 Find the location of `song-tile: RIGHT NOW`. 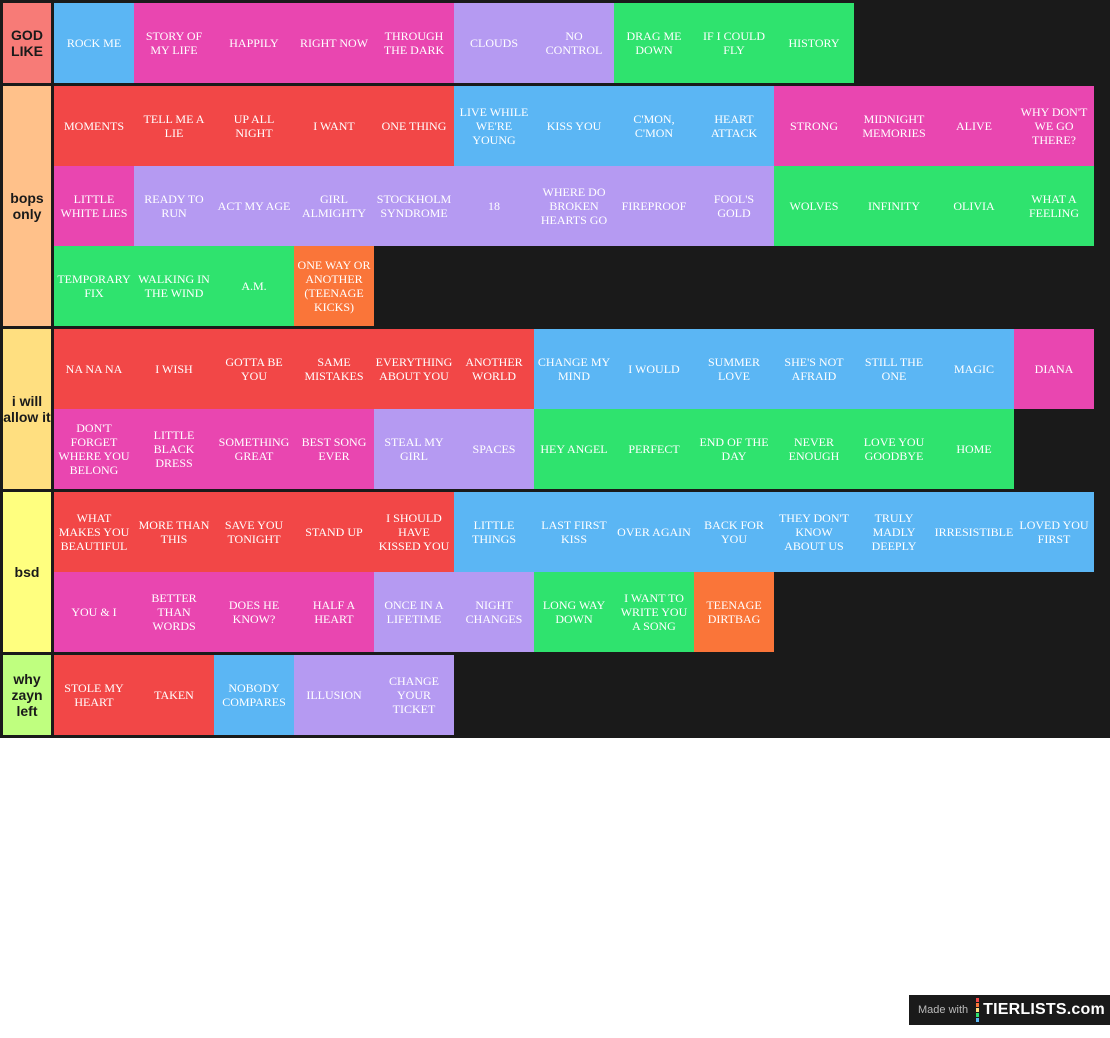

song-tile: RIGHT NOW is located at coordinates (334, 43).